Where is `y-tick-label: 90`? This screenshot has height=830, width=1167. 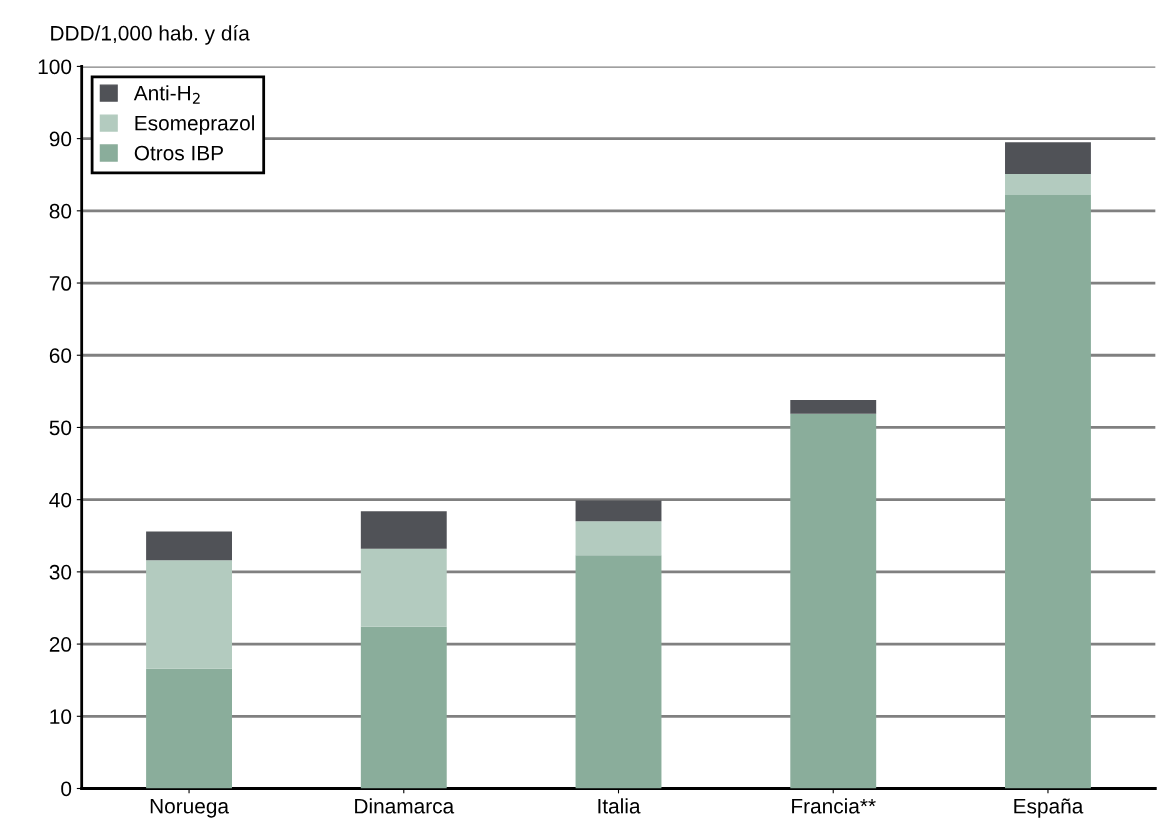
y-tick-label: 90 is located at coordinates (60, 139).